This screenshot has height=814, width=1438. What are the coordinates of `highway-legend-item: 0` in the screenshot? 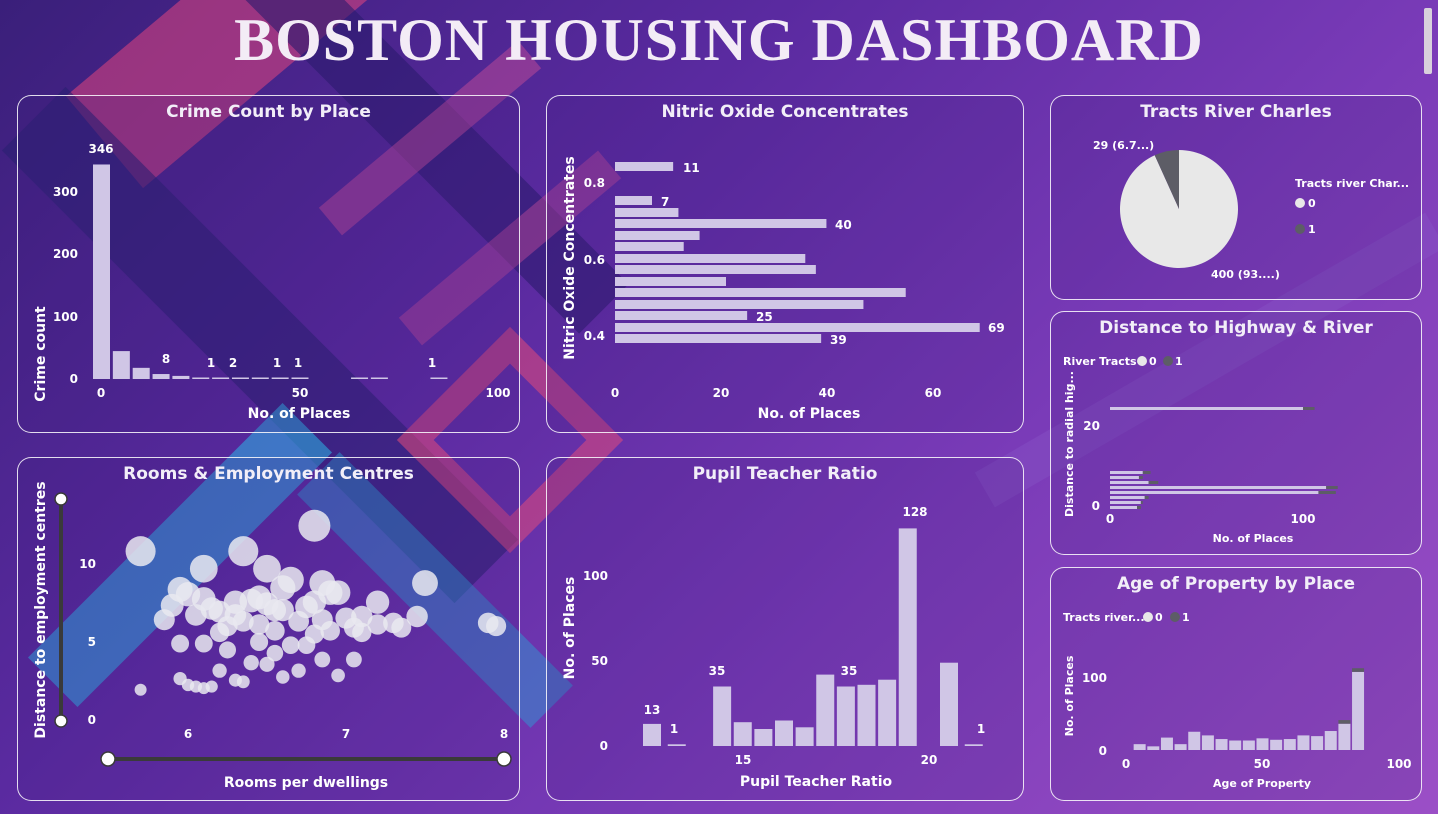 It's located at (1153, 361).